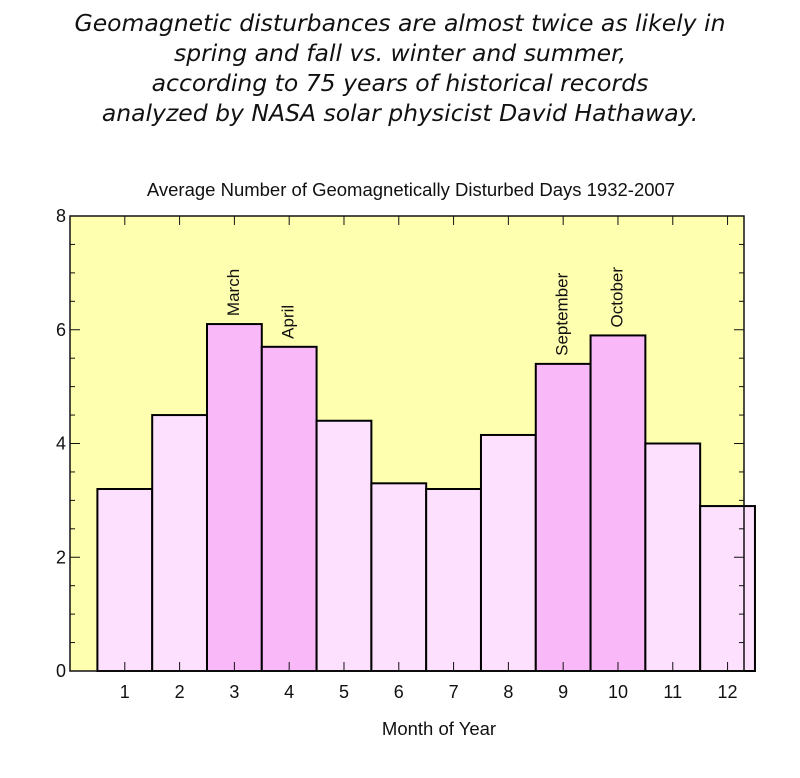 Image resolution: width=800 pixels, height=778 pixels. What do you see at coordinates (728, 692) in the screenshot?
I see `x-tick-label: 12` at bounding box center [728, 692].